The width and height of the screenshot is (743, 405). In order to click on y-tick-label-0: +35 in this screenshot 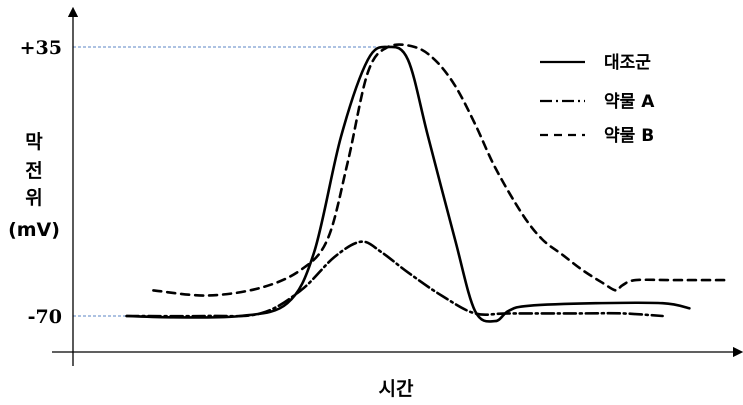, I will do `click(41, 48)`.